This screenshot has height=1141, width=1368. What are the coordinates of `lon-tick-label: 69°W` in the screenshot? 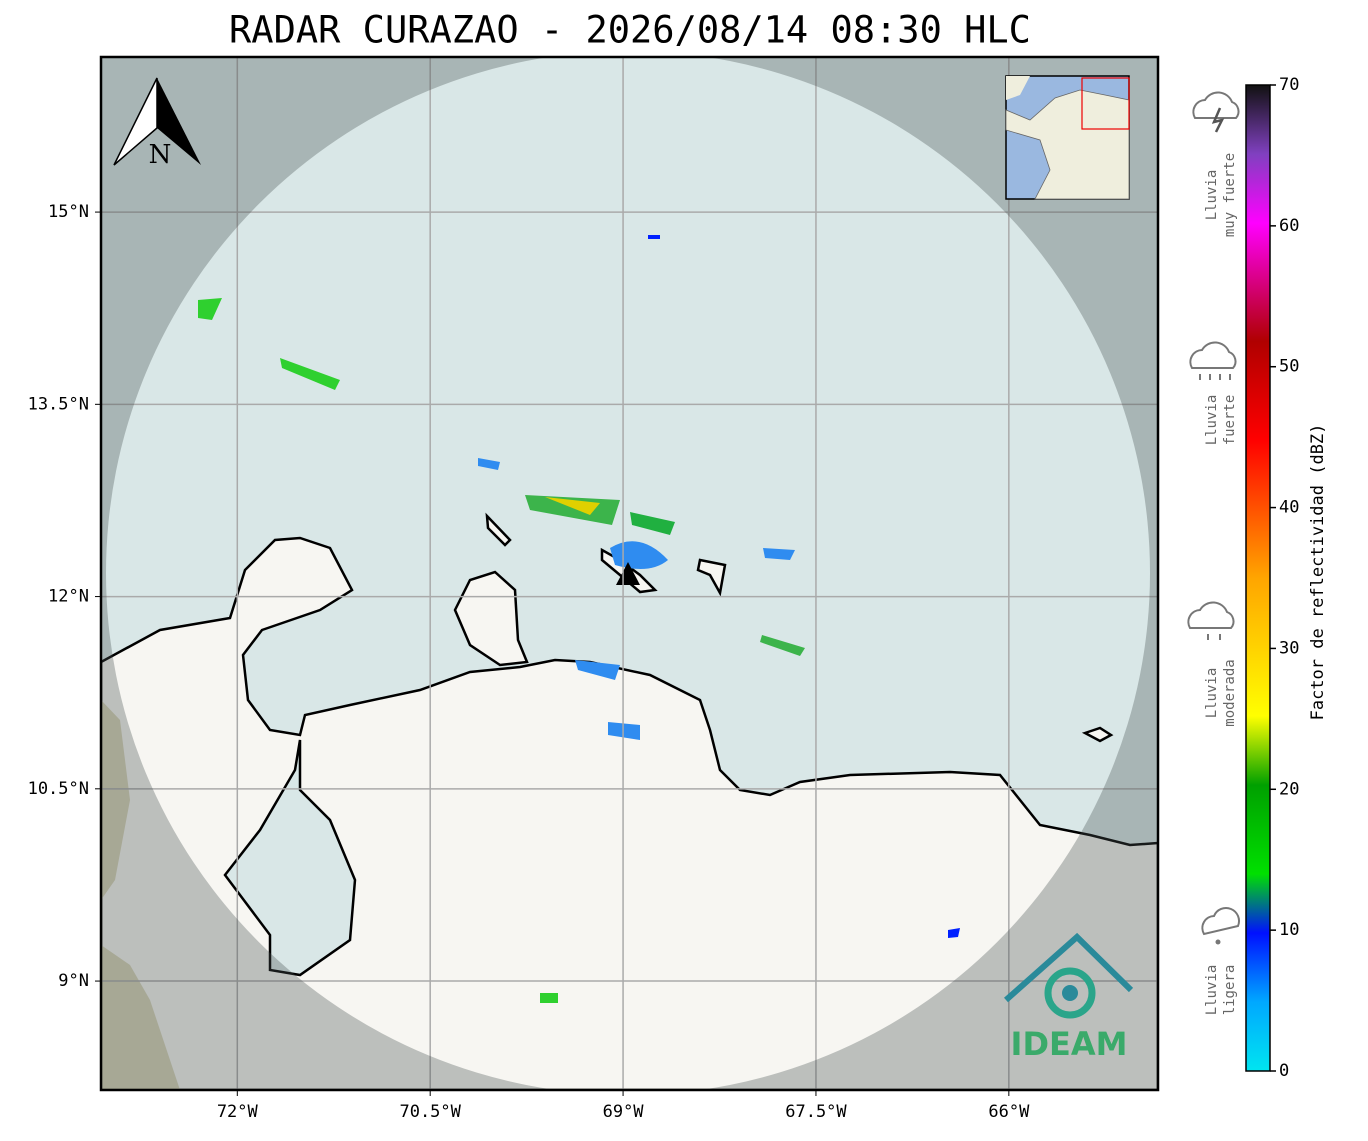 It's located at (624, 1112).